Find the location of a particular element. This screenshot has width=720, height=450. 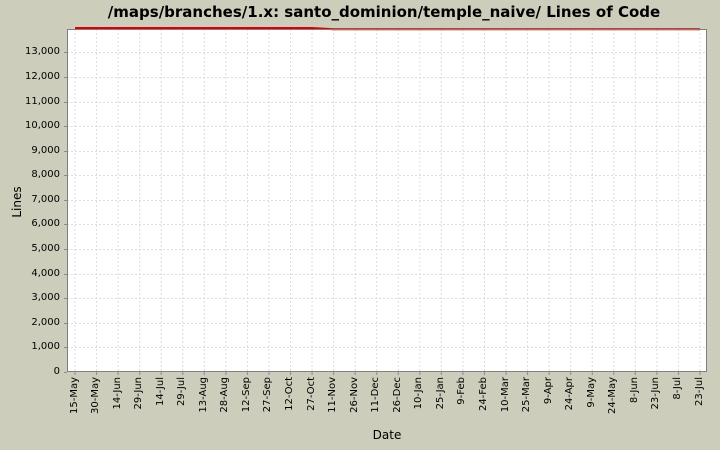

x-tick-label: 9-Apr is located at coordinates (548, 391).